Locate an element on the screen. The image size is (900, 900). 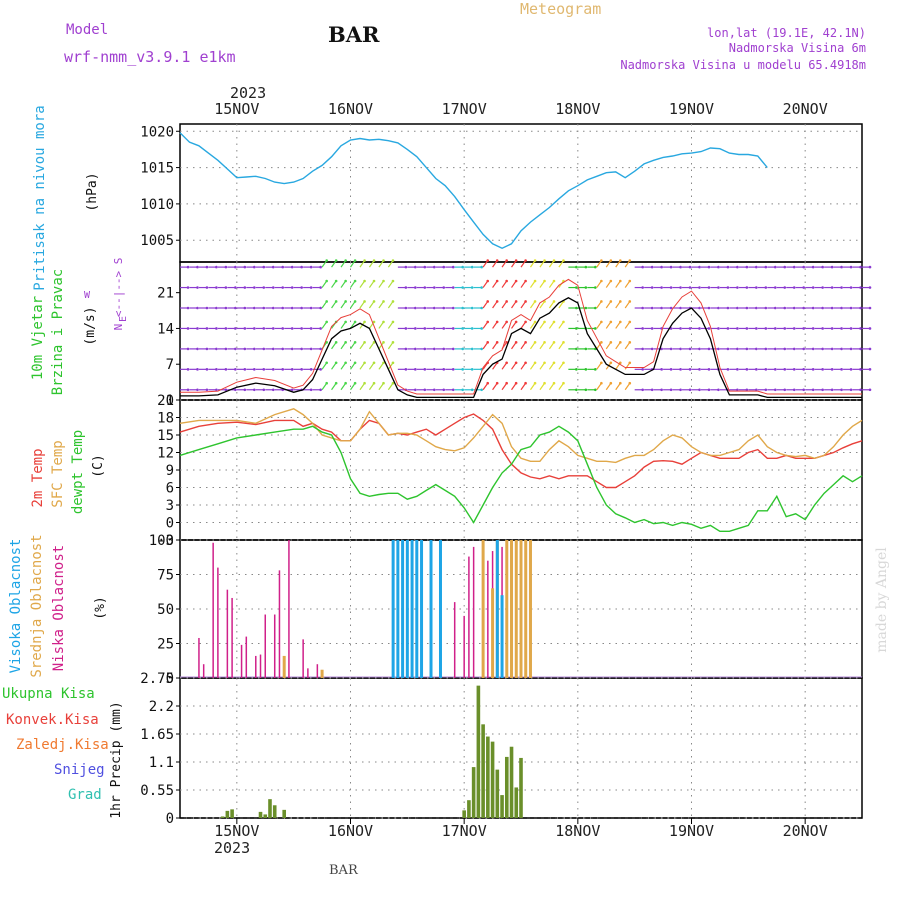
temp-2m-label: 2m Temp is located at coordinates (38, 477).